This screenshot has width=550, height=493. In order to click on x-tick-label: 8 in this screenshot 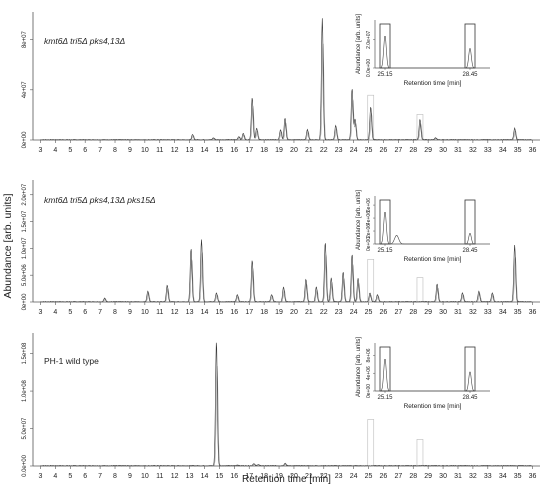, I will do `click(115, 312)`.